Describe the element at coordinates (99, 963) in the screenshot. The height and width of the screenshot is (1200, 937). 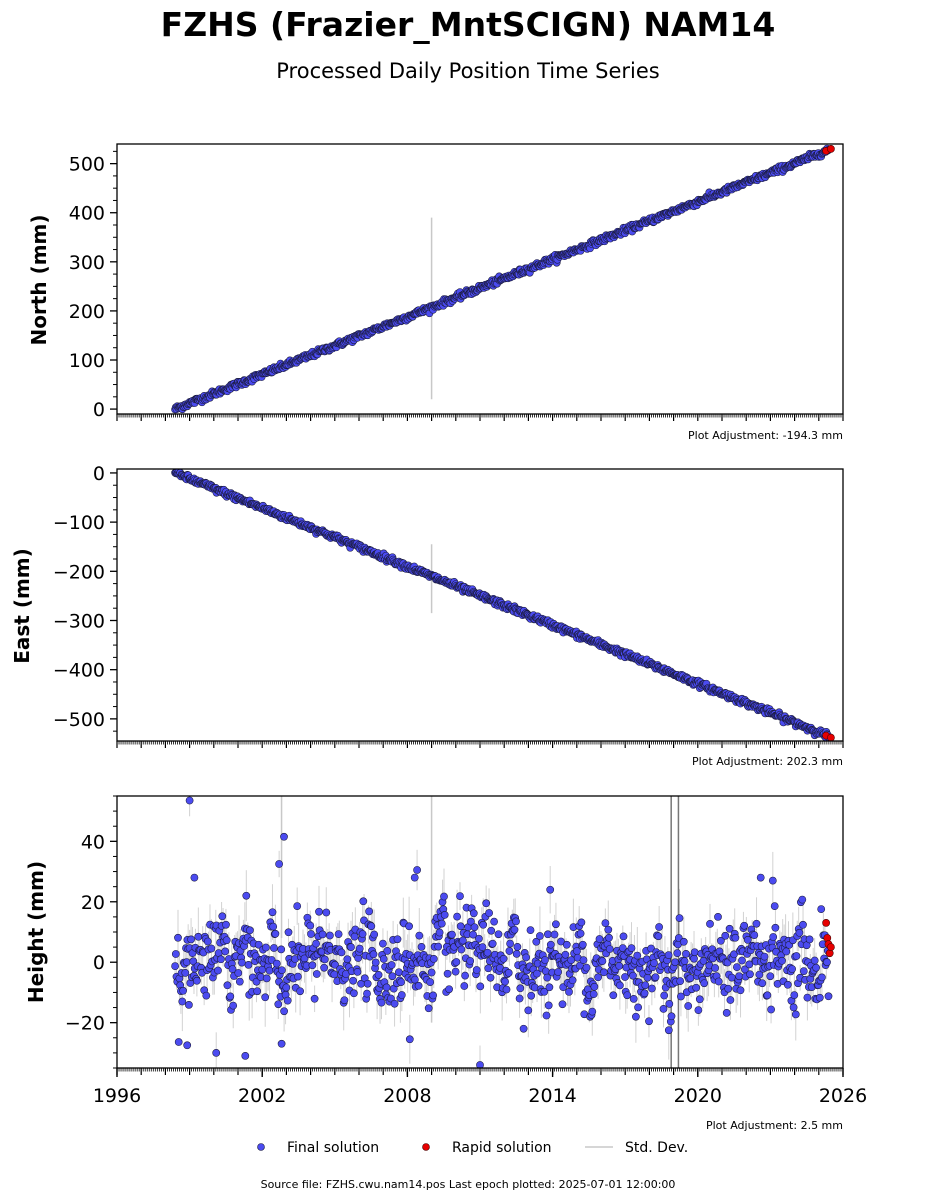
I see `y-tick-label: 0` at that location.